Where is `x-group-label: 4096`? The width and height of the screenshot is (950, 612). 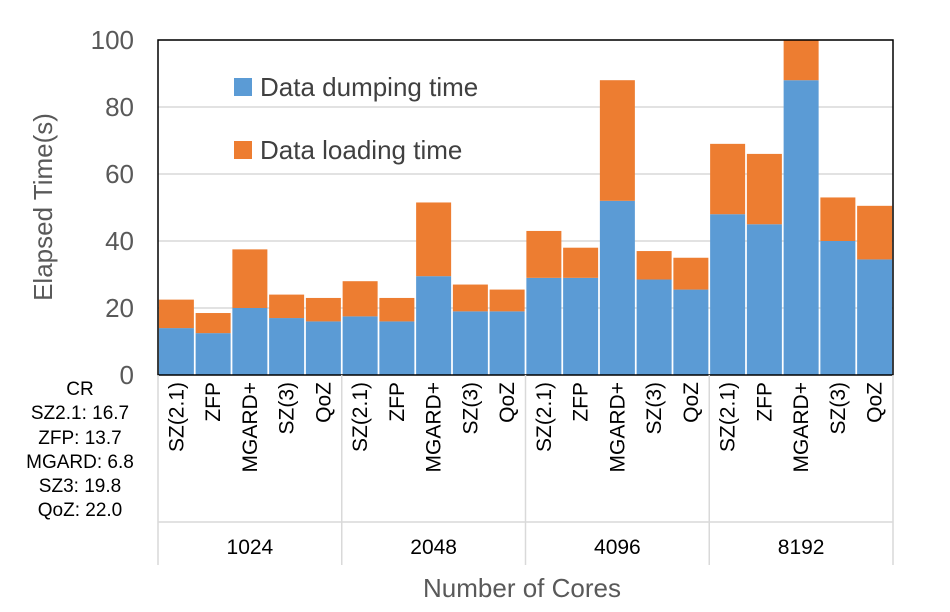
x-group-label: 4096 is located at coordinates (617, 547).